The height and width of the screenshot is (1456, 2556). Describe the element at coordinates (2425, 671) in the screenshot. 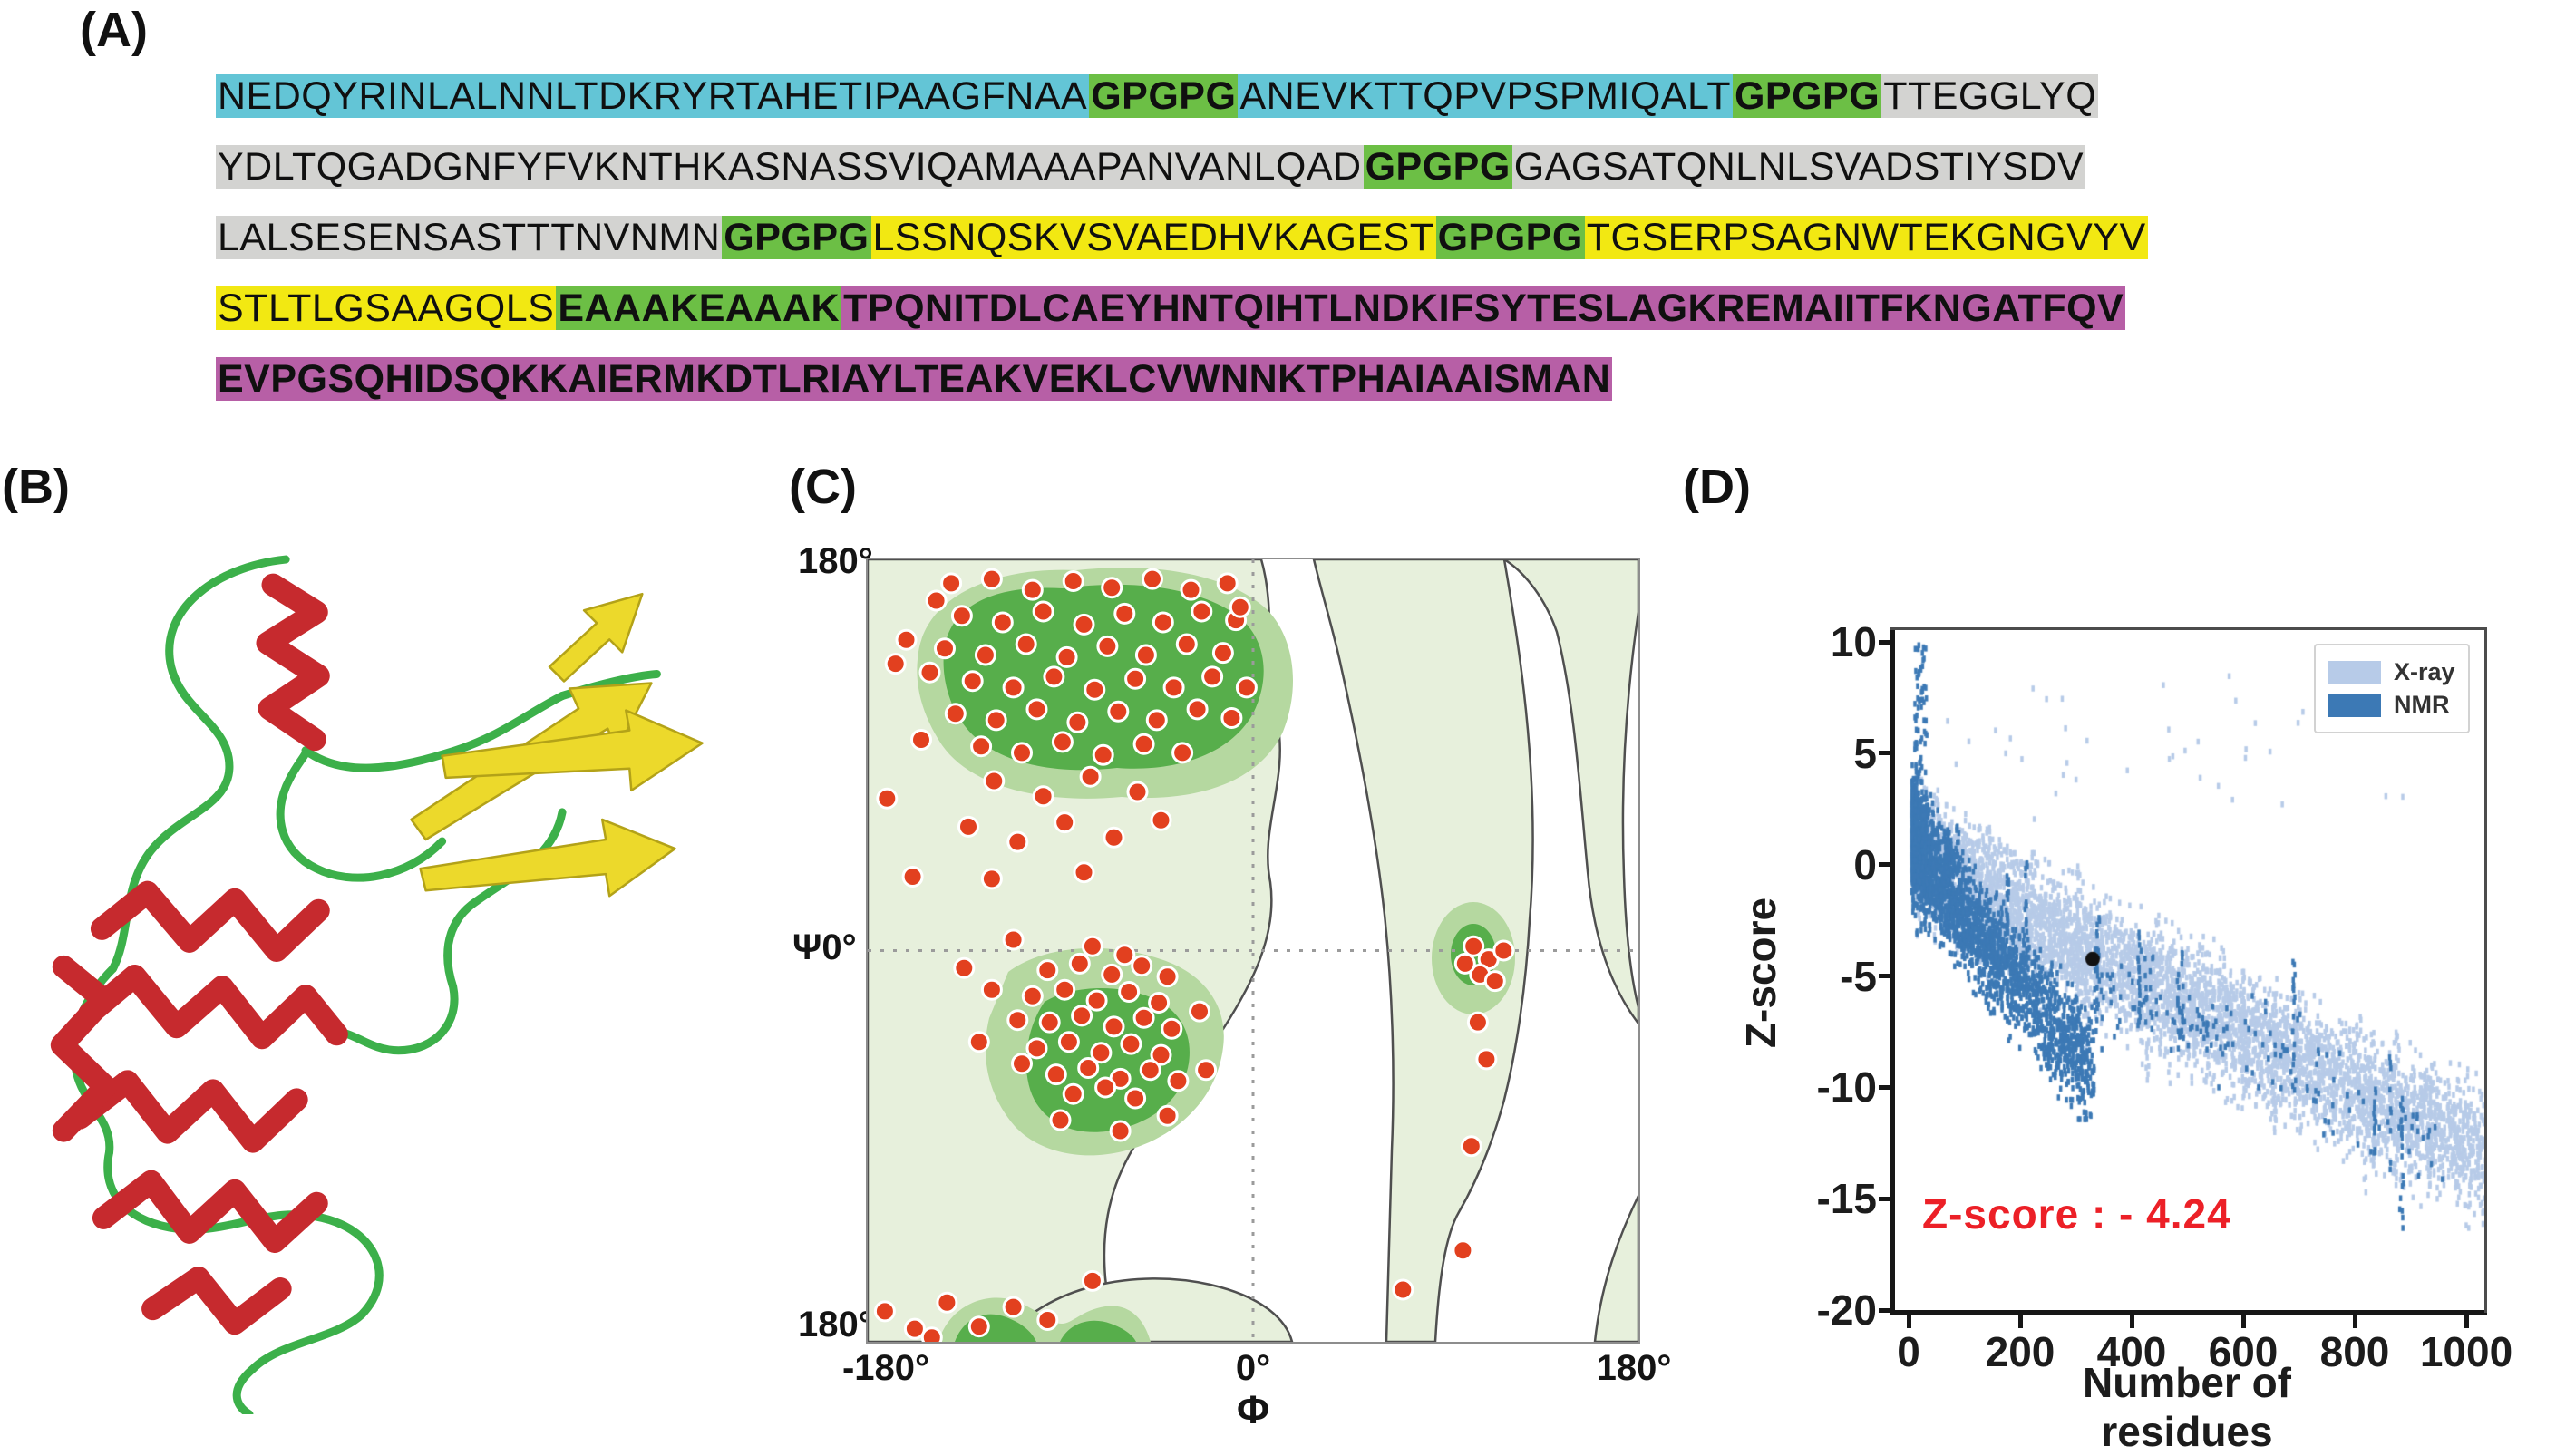

I see `xray-legend-label: X-ray` at that location.